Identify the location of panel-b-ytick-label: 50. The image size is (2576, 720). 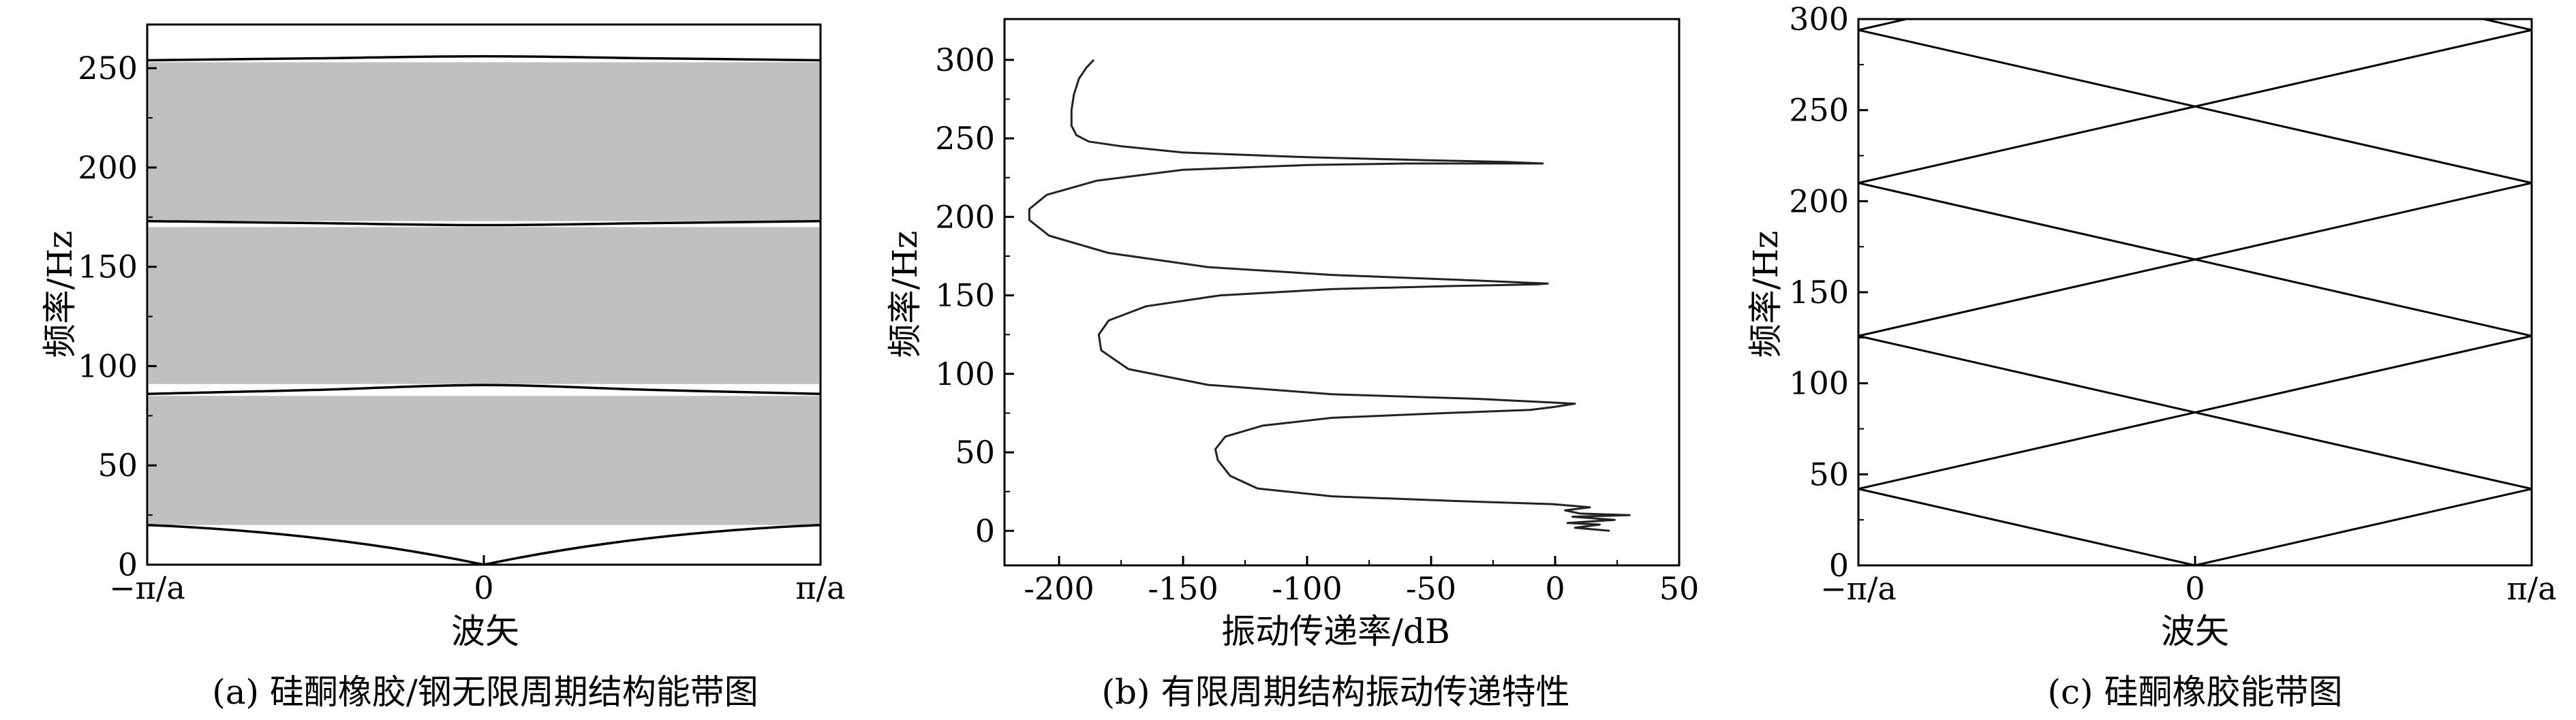
(975, 452).